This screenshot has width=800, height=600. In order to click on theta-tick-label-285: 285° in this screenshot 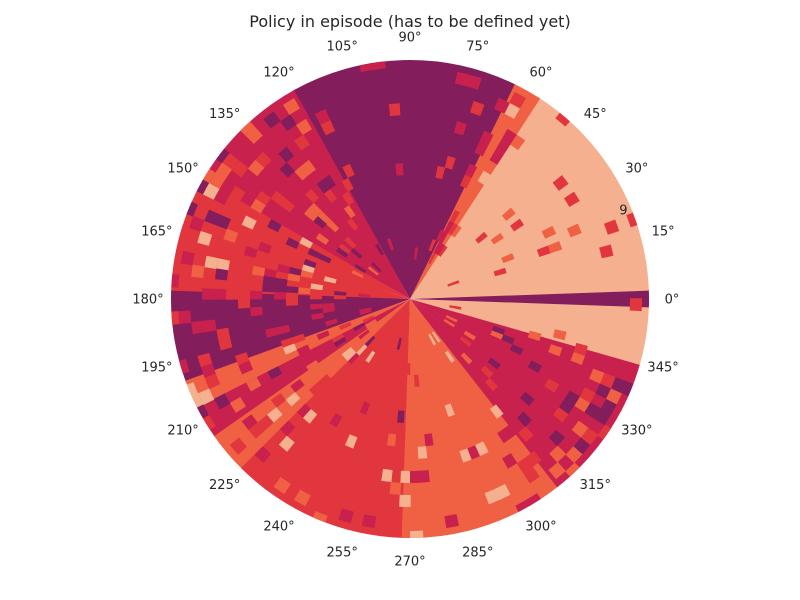, I will do `click(477, 553)`.